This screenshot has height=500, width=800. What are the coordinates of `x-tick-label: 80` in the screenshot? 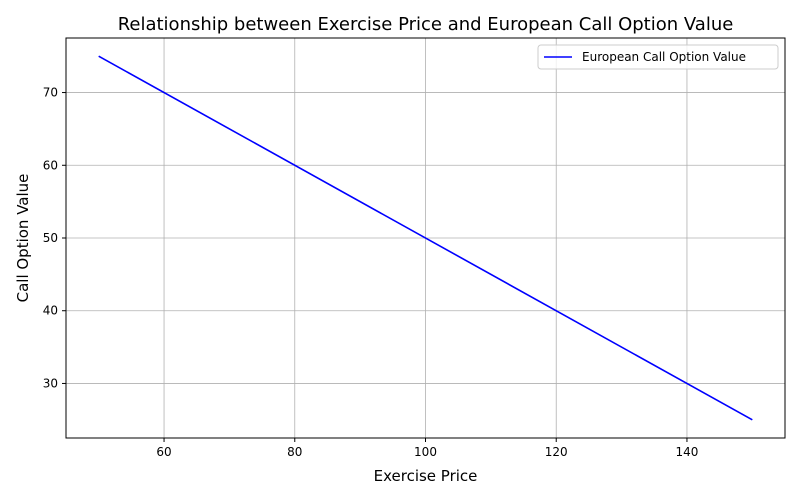 It's located at (294, 452).